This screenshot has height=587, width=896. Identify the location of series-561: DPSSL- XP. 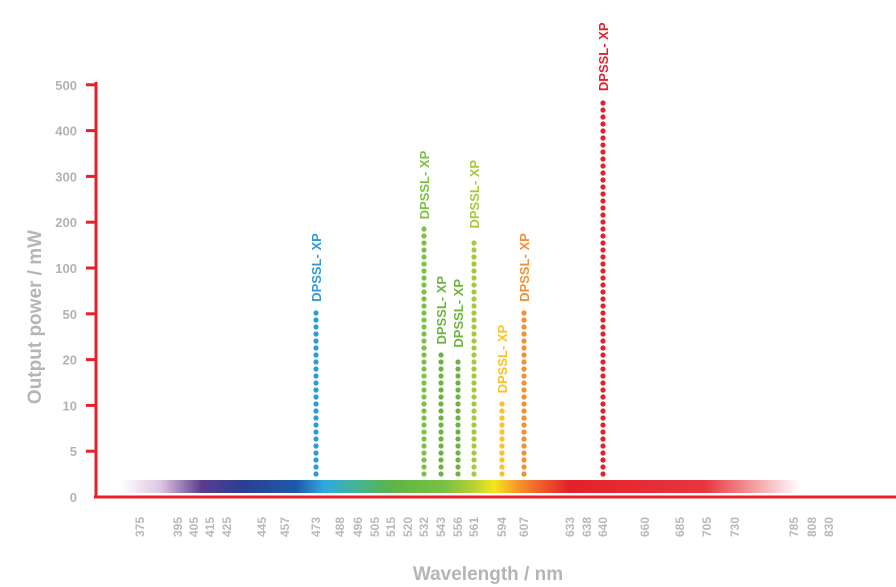
(474, 318).